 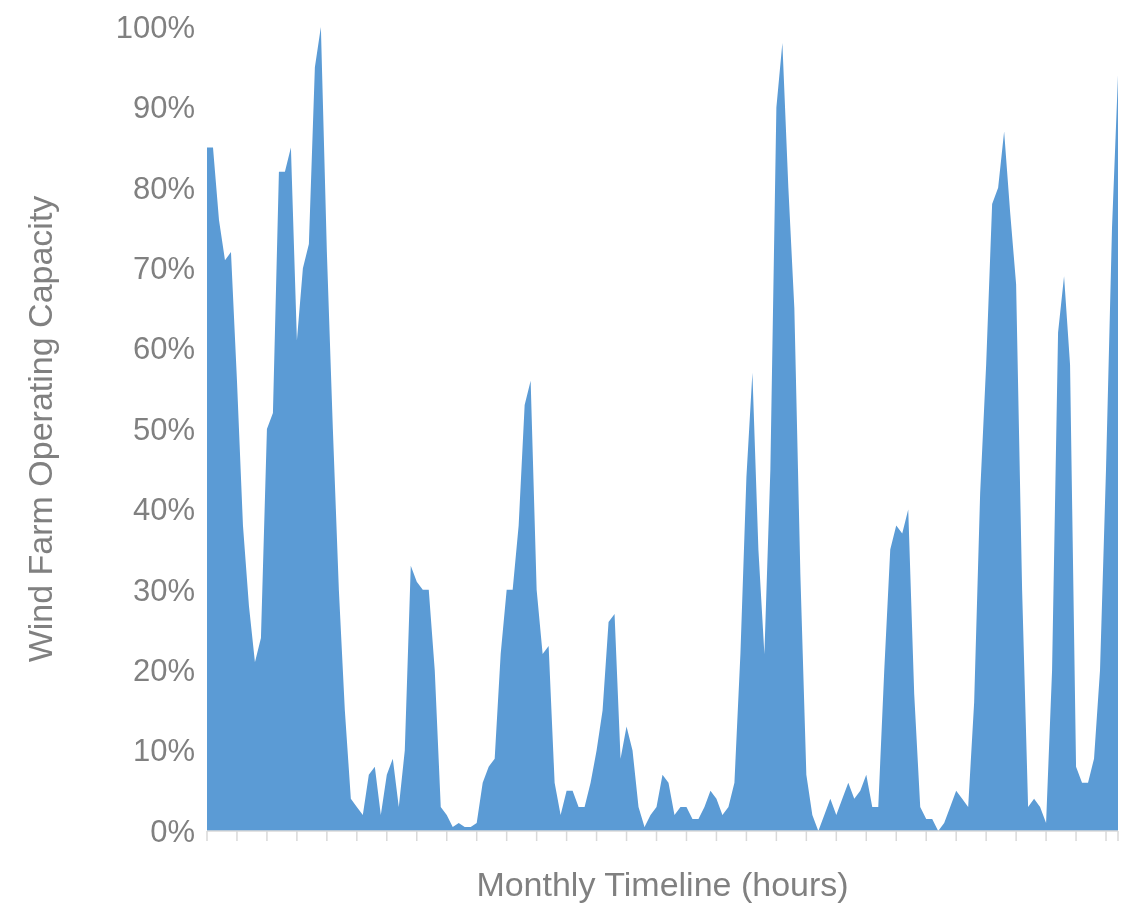 I want to click on y-tick-label: 100%, so click(x=155, y=27).